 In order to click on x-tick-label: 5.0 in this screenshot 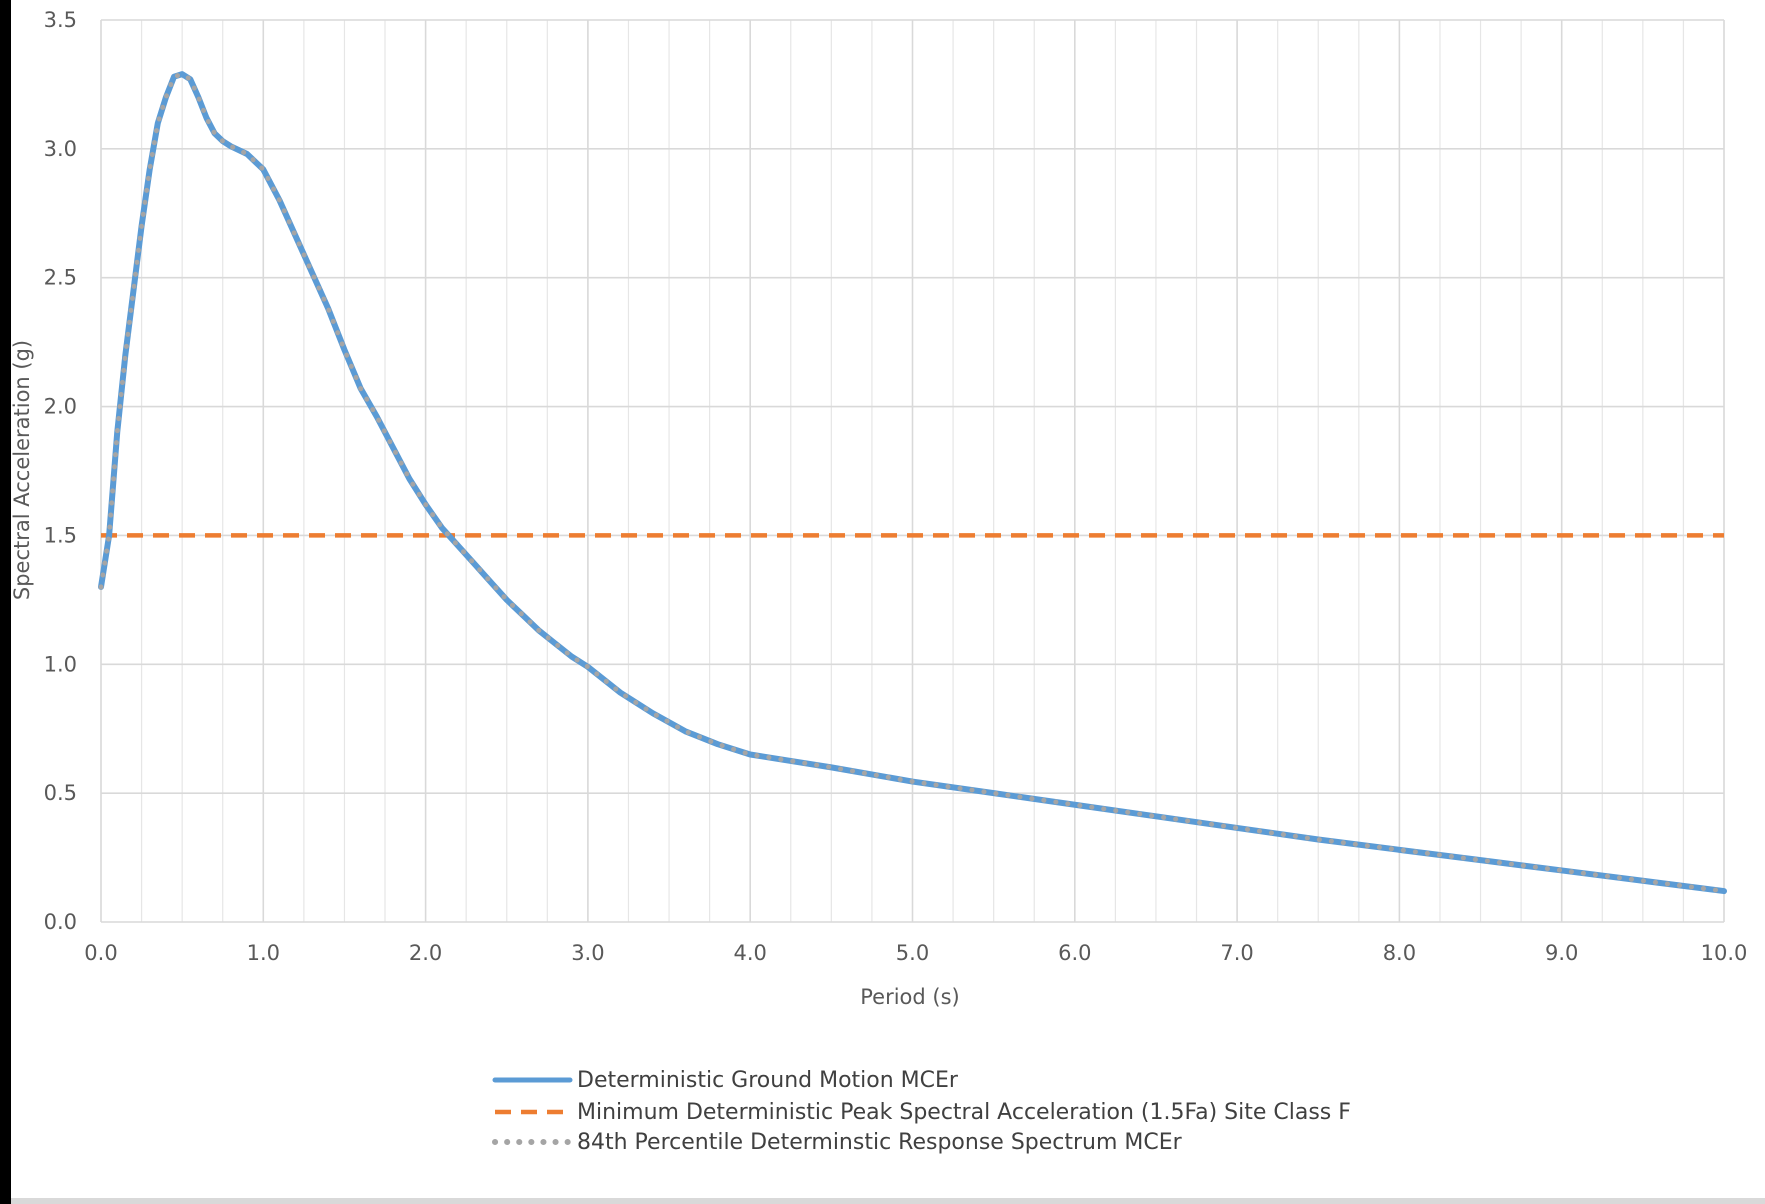, I will do `click(912, 953)`.